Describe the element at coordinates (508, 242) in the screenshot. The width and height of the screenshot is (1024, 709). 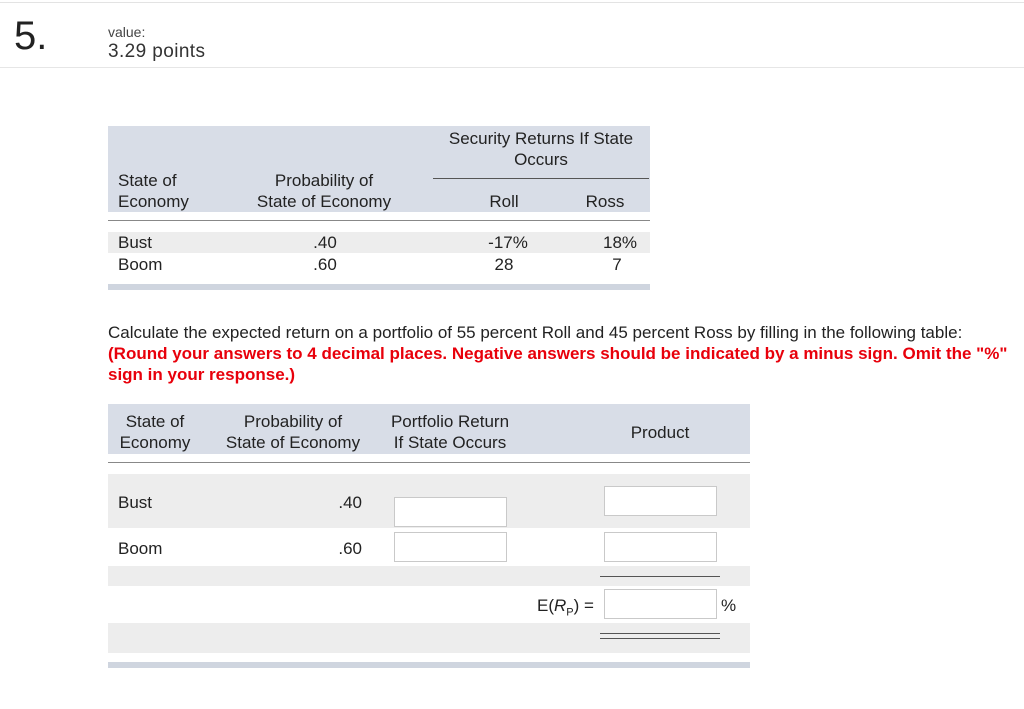
I see `table1-bust-roll: -17%` at that location.